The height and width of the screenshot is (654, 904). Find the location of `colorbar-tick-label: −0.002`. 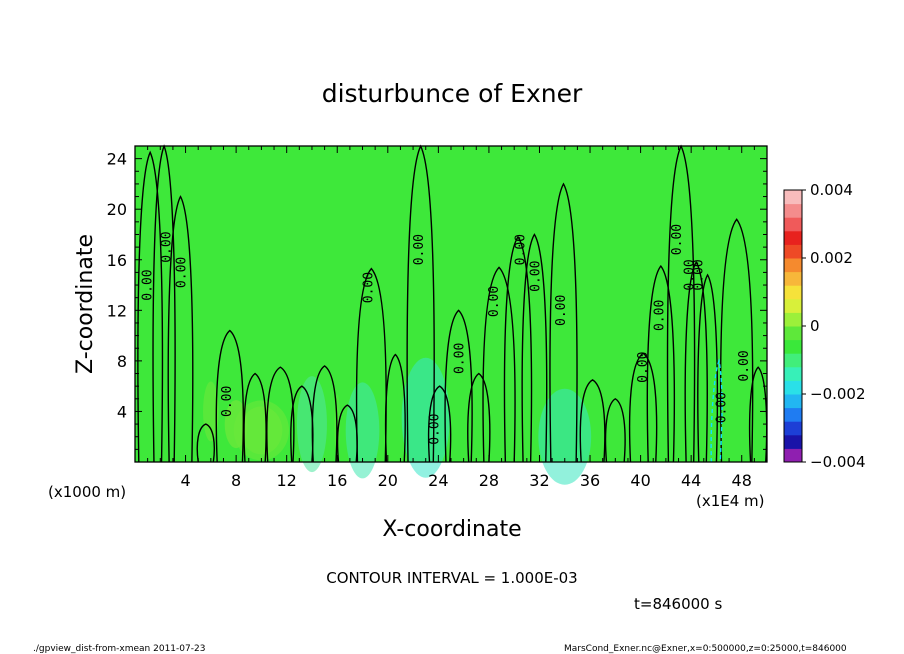

colorbar-tick-label: −0.002 is located at coordinates (838, 394).